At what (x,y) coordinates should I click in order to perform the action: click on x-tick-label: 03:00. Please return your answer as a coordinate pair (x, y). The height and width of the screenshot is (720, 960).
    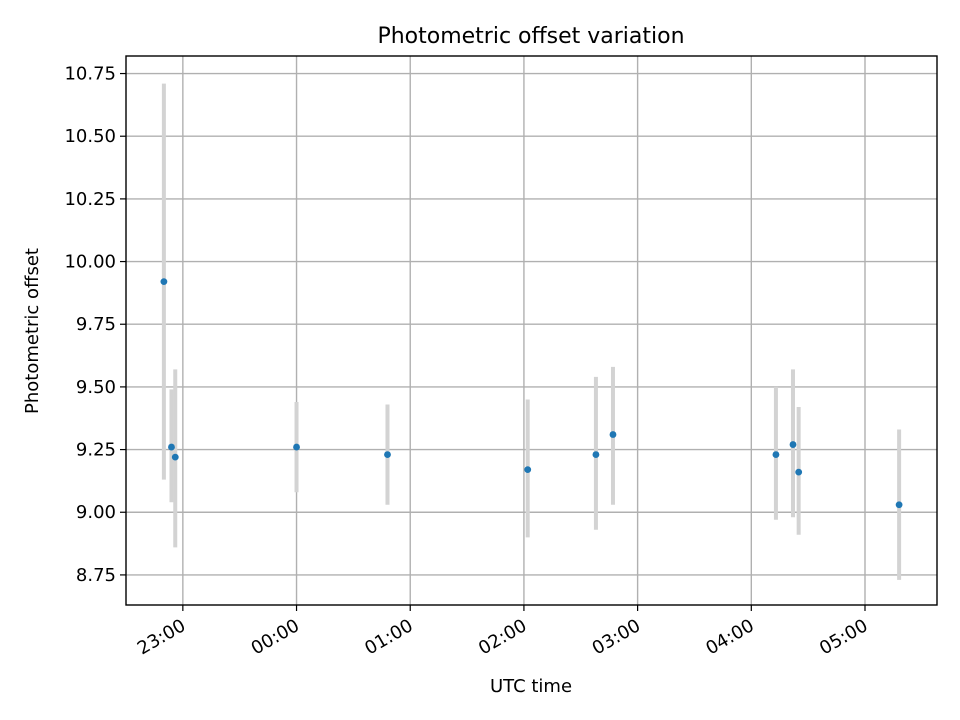
    Looking at the image, I should click on (616, 637).